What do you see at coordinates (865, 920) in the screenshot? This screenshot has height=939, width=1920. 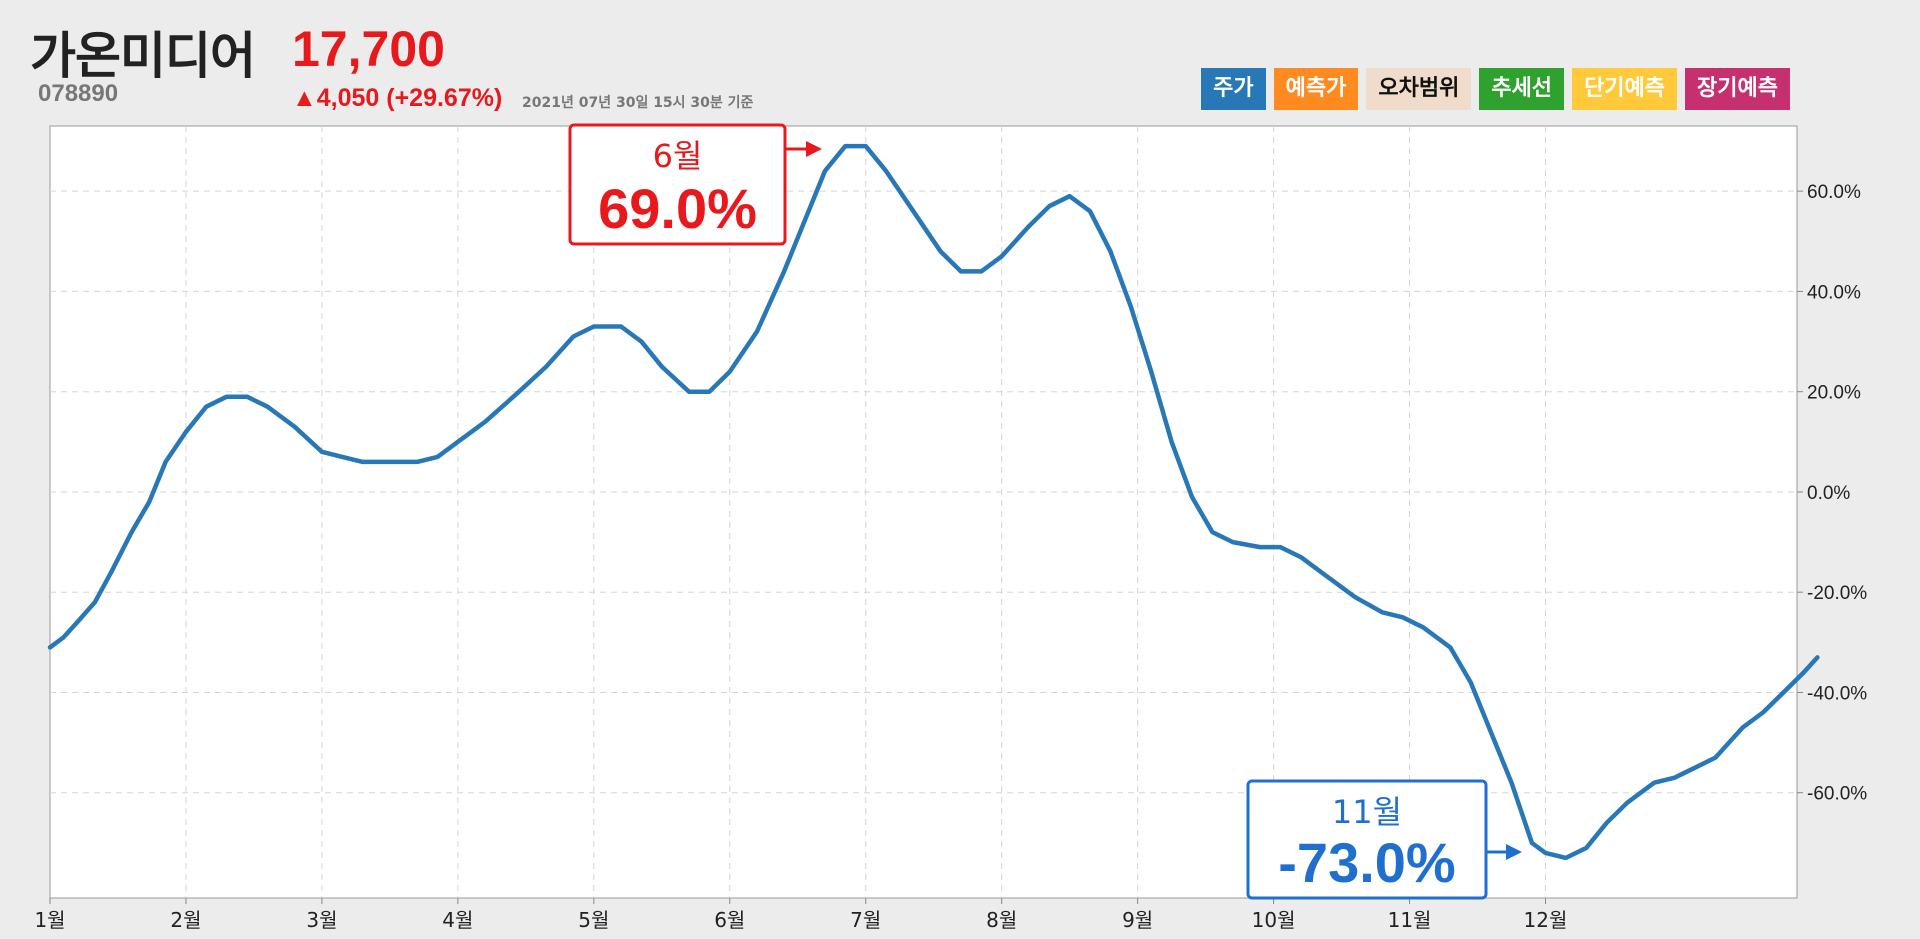 I see `x-tick-label: 7월` at bounding box center [865, 920].